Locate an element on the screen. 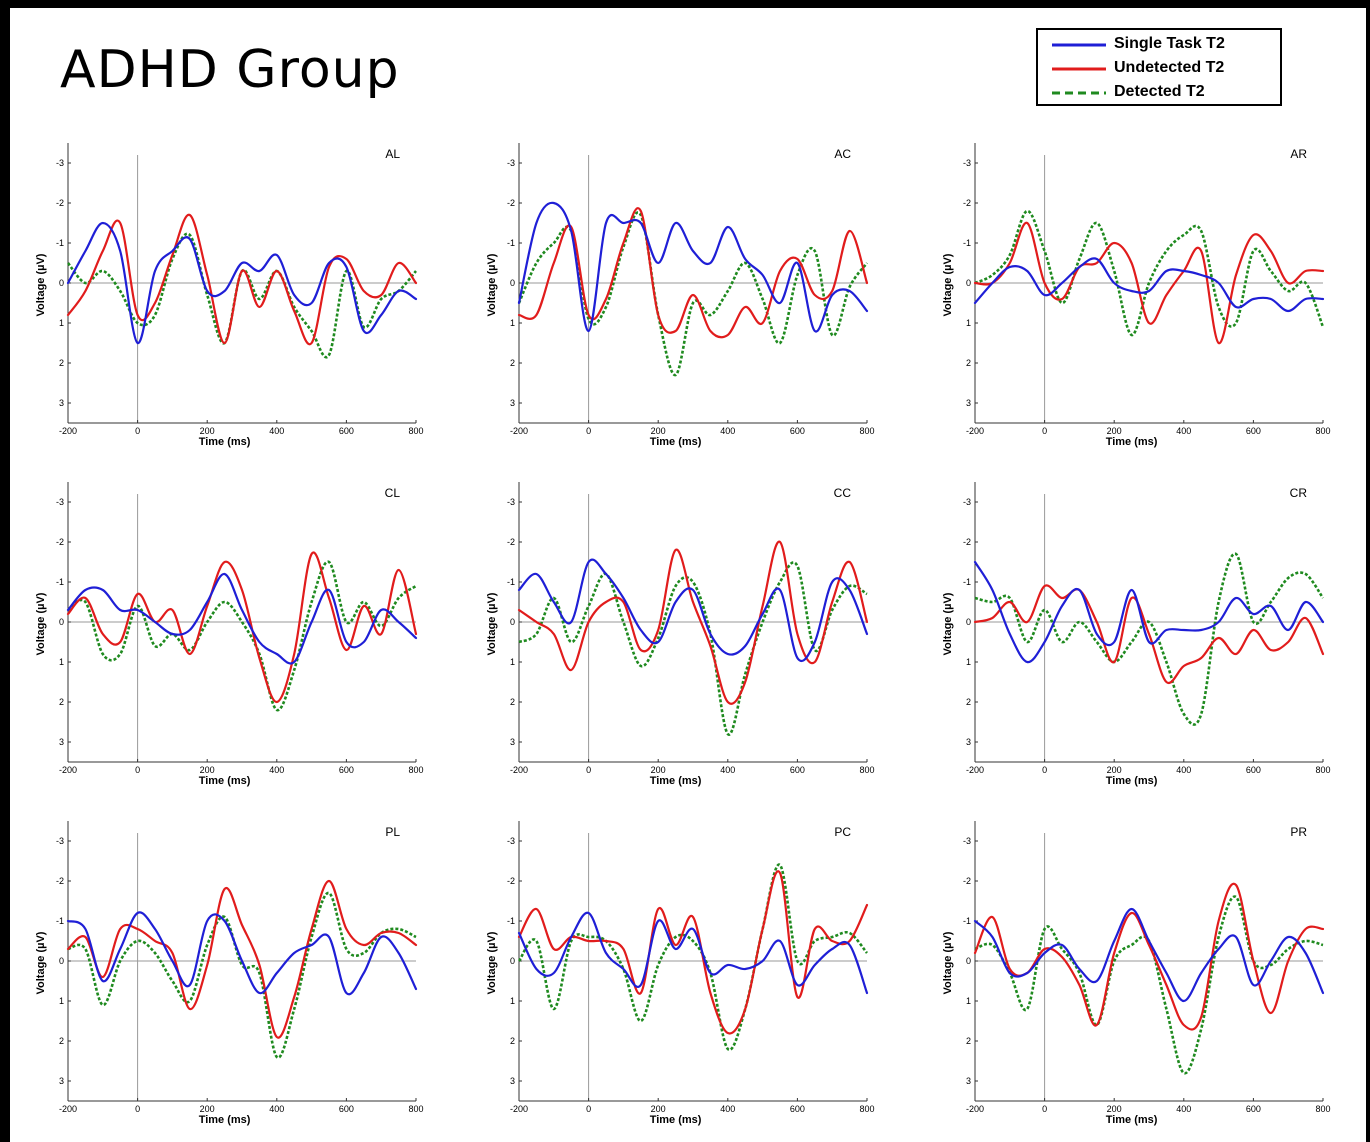 The image size is (1370, 1142). series-undetected-t2-pl is located at coordinates (242, 959).